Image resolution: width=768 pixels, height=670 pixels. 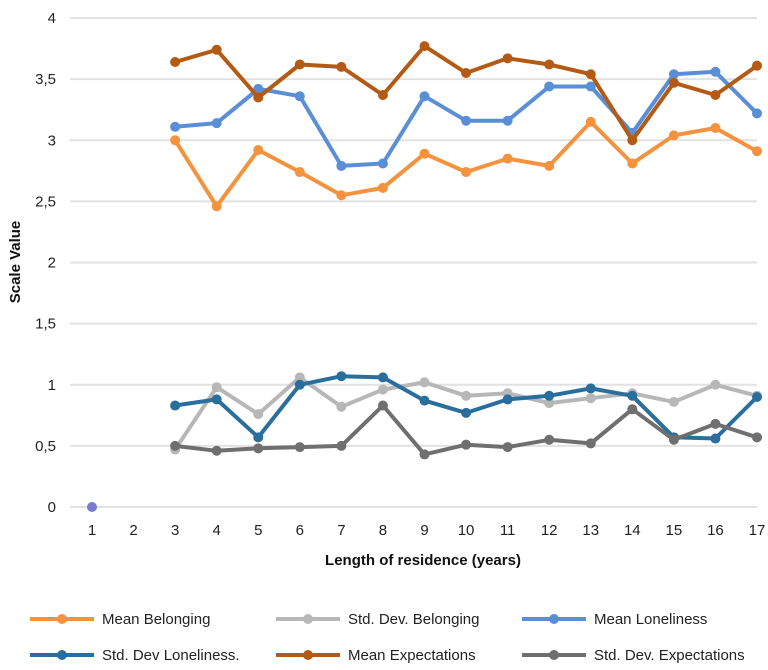 What do you see at coordinates (175, 530) in the screenshot?
I see `x-tick-label: 3` at bounding box center [175, 530].